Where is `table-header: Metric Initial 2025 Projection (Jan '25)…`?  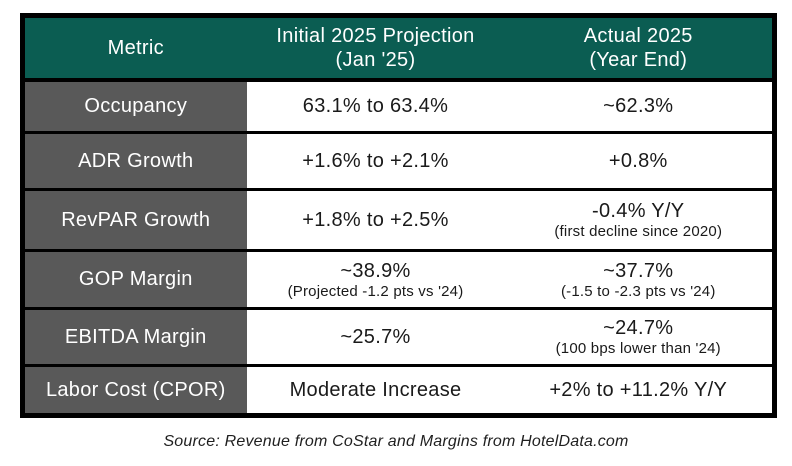 table-header: Metric Initial 2025 Projection (Jan '25)… is located at coordinates (398, 48).